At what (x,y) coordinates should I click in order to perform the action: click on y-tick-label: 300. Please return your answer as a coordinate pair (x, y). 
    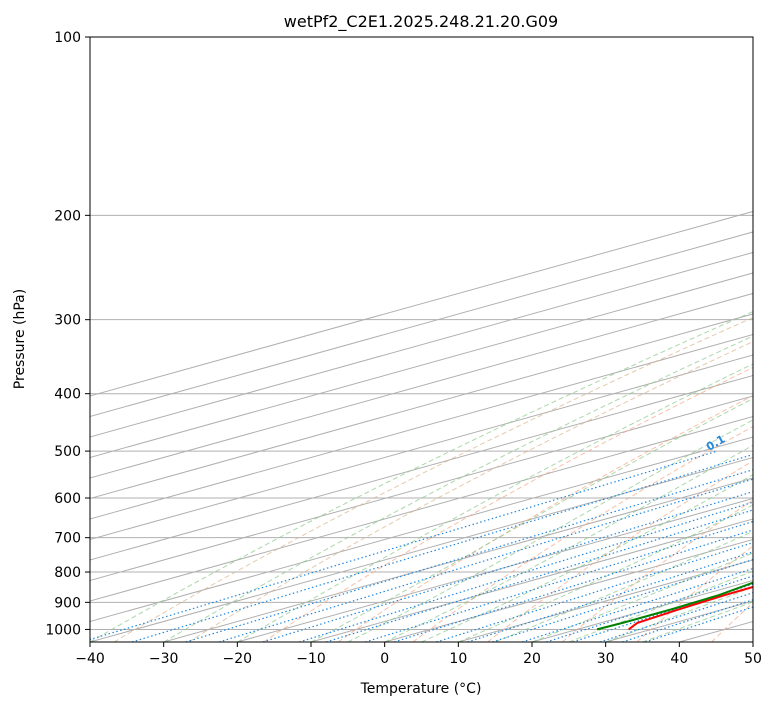
    Looking at the image, I should click on (67, 321).